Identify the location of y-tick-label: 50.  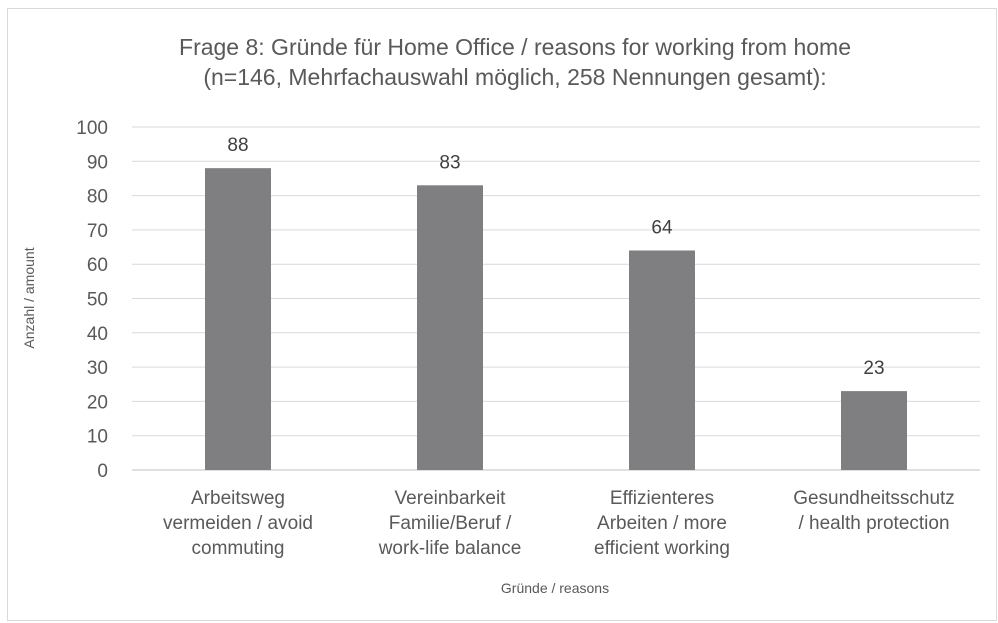
(97, 300).